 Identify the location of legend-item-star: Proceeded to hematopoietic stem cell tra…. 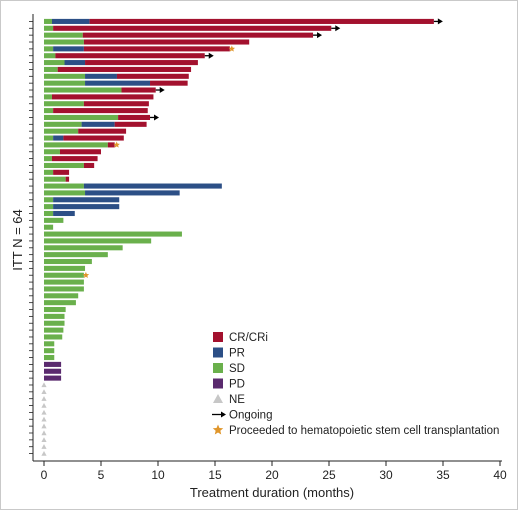
(355, 430).